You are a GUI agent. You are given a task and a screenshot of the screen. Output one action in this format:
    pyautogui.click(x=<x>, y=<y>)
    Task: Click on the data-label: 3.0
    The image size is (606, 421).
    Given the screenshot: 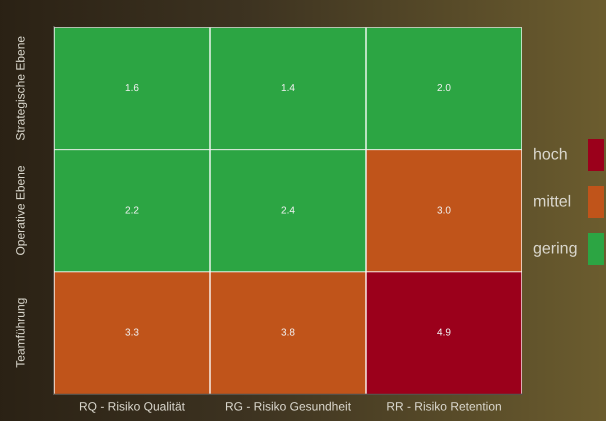 What is the action you would take?
    pyautogui.click(x=444, y=210)
    